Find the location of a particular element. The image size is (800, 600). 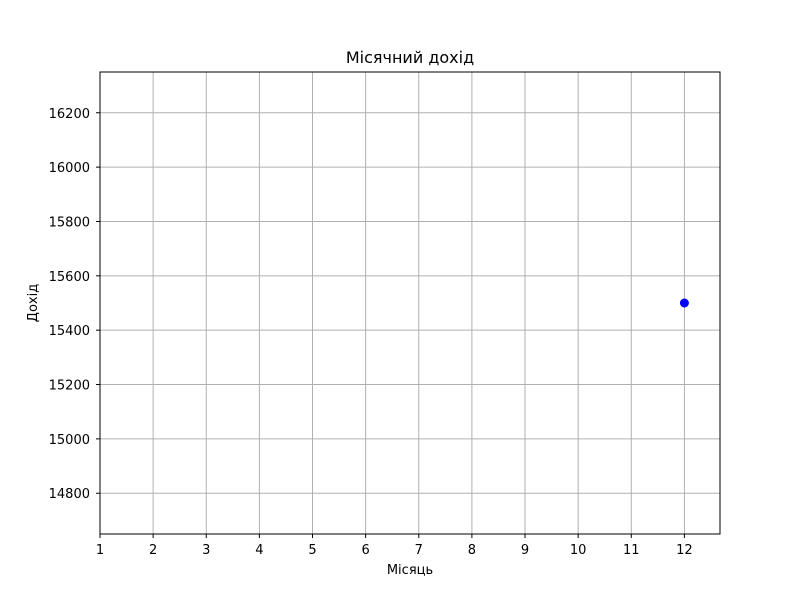

y-tick-label: 15400 is located at coordinates (69, 331).